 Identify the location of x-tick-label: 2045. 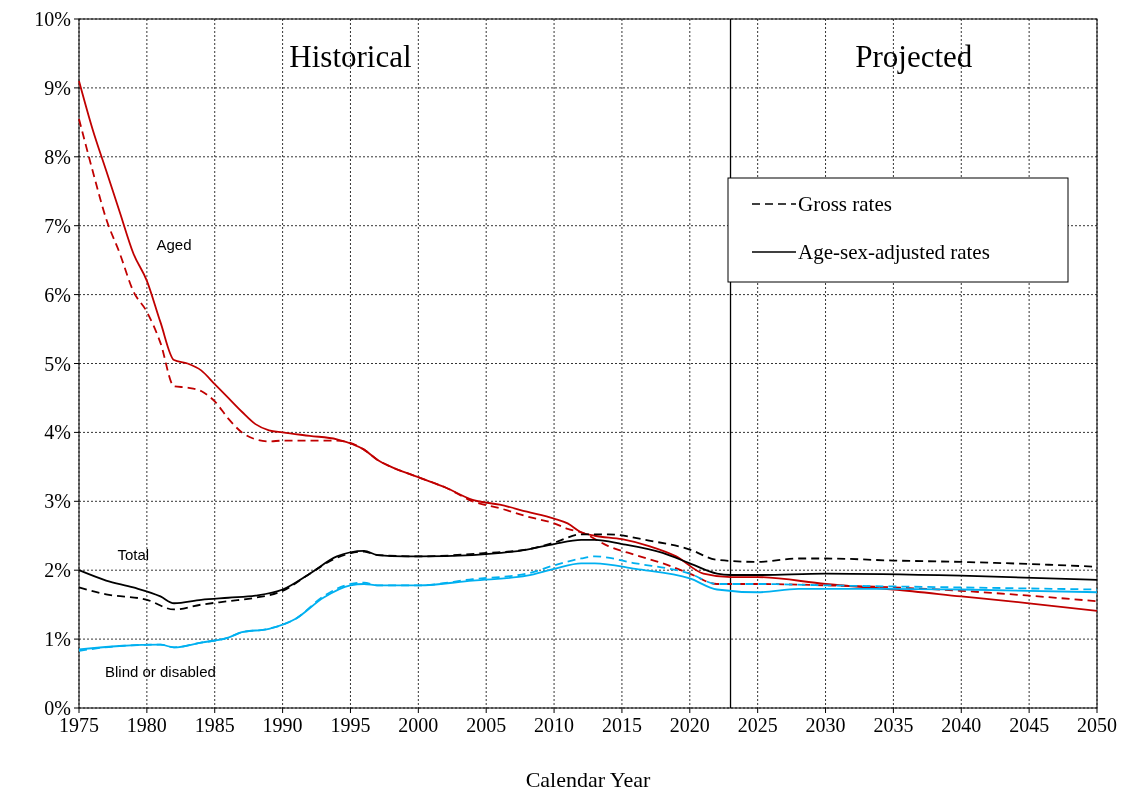
(1029, 725).